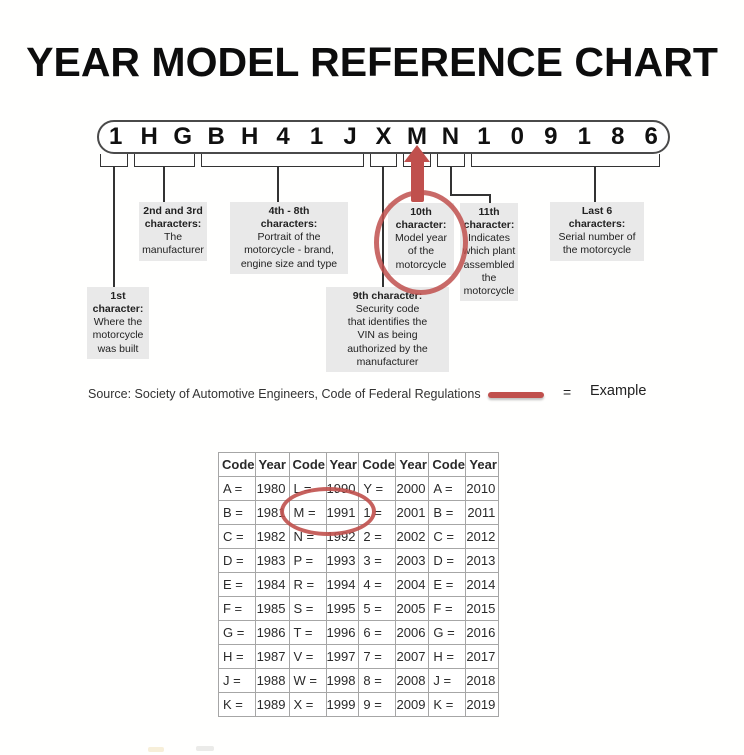 The width and height of the screenshot is (744, 755). What do you see at coordinates (421, 242) in the screenshot?
I see `example-circle-annotation` at bounding box center [421, 242].